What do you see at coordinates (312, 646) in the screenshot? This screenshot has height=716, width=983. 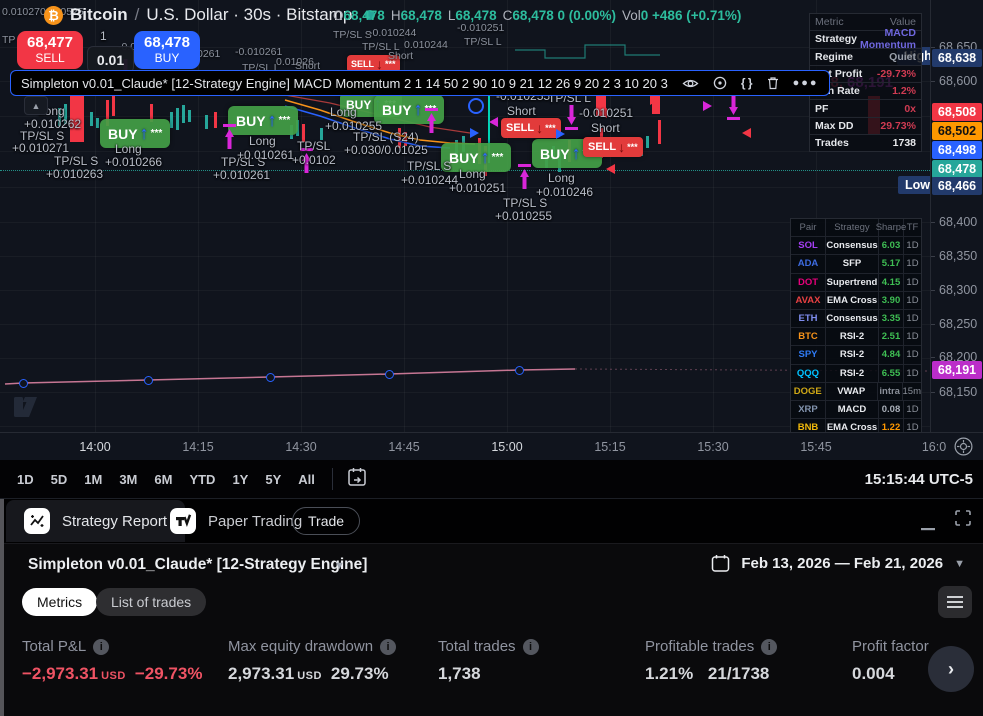 I see `stat-label: Max equity drawdown i` at bounding box center [312, 646].